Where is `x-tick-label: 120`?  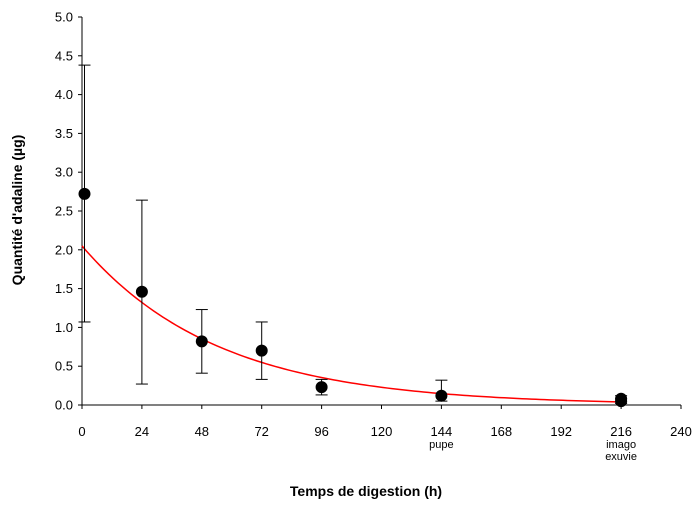
x-tick-label: 120 is located at coordinates (382, 431).